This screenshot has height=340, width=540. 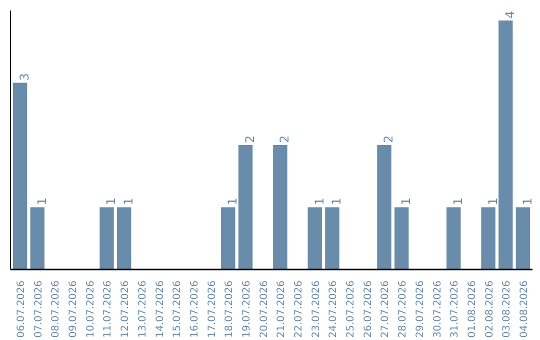 I want to click on x-tick-label: 11.07.2026, so click(x=108, y=309).